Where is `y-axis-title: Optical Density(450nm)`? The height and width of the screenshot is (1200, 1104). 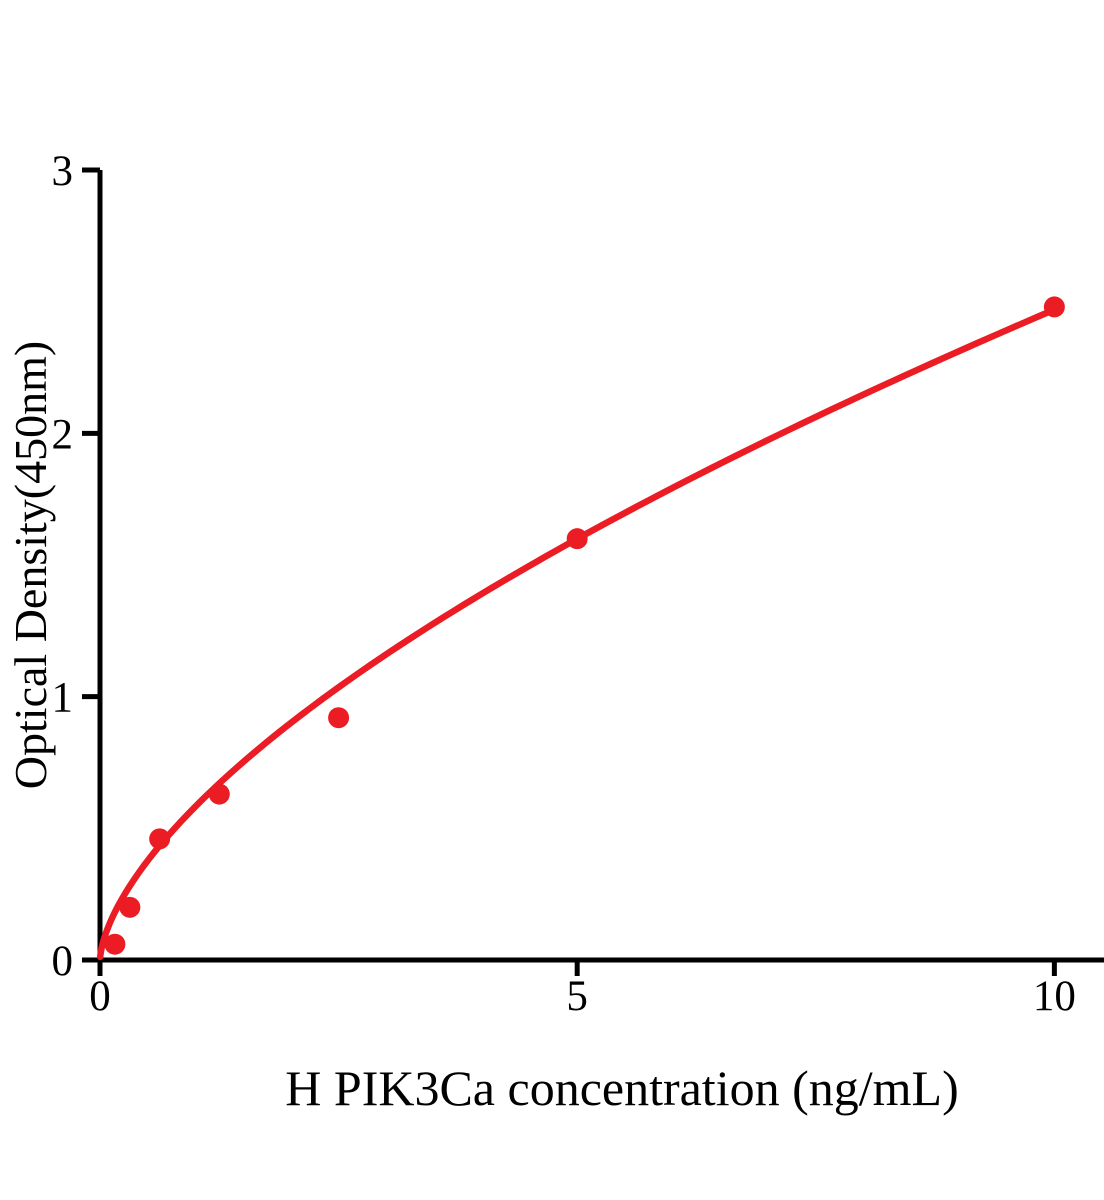
y-axis-title: Optical Density(450nm) is located at coordinates (30, 565).